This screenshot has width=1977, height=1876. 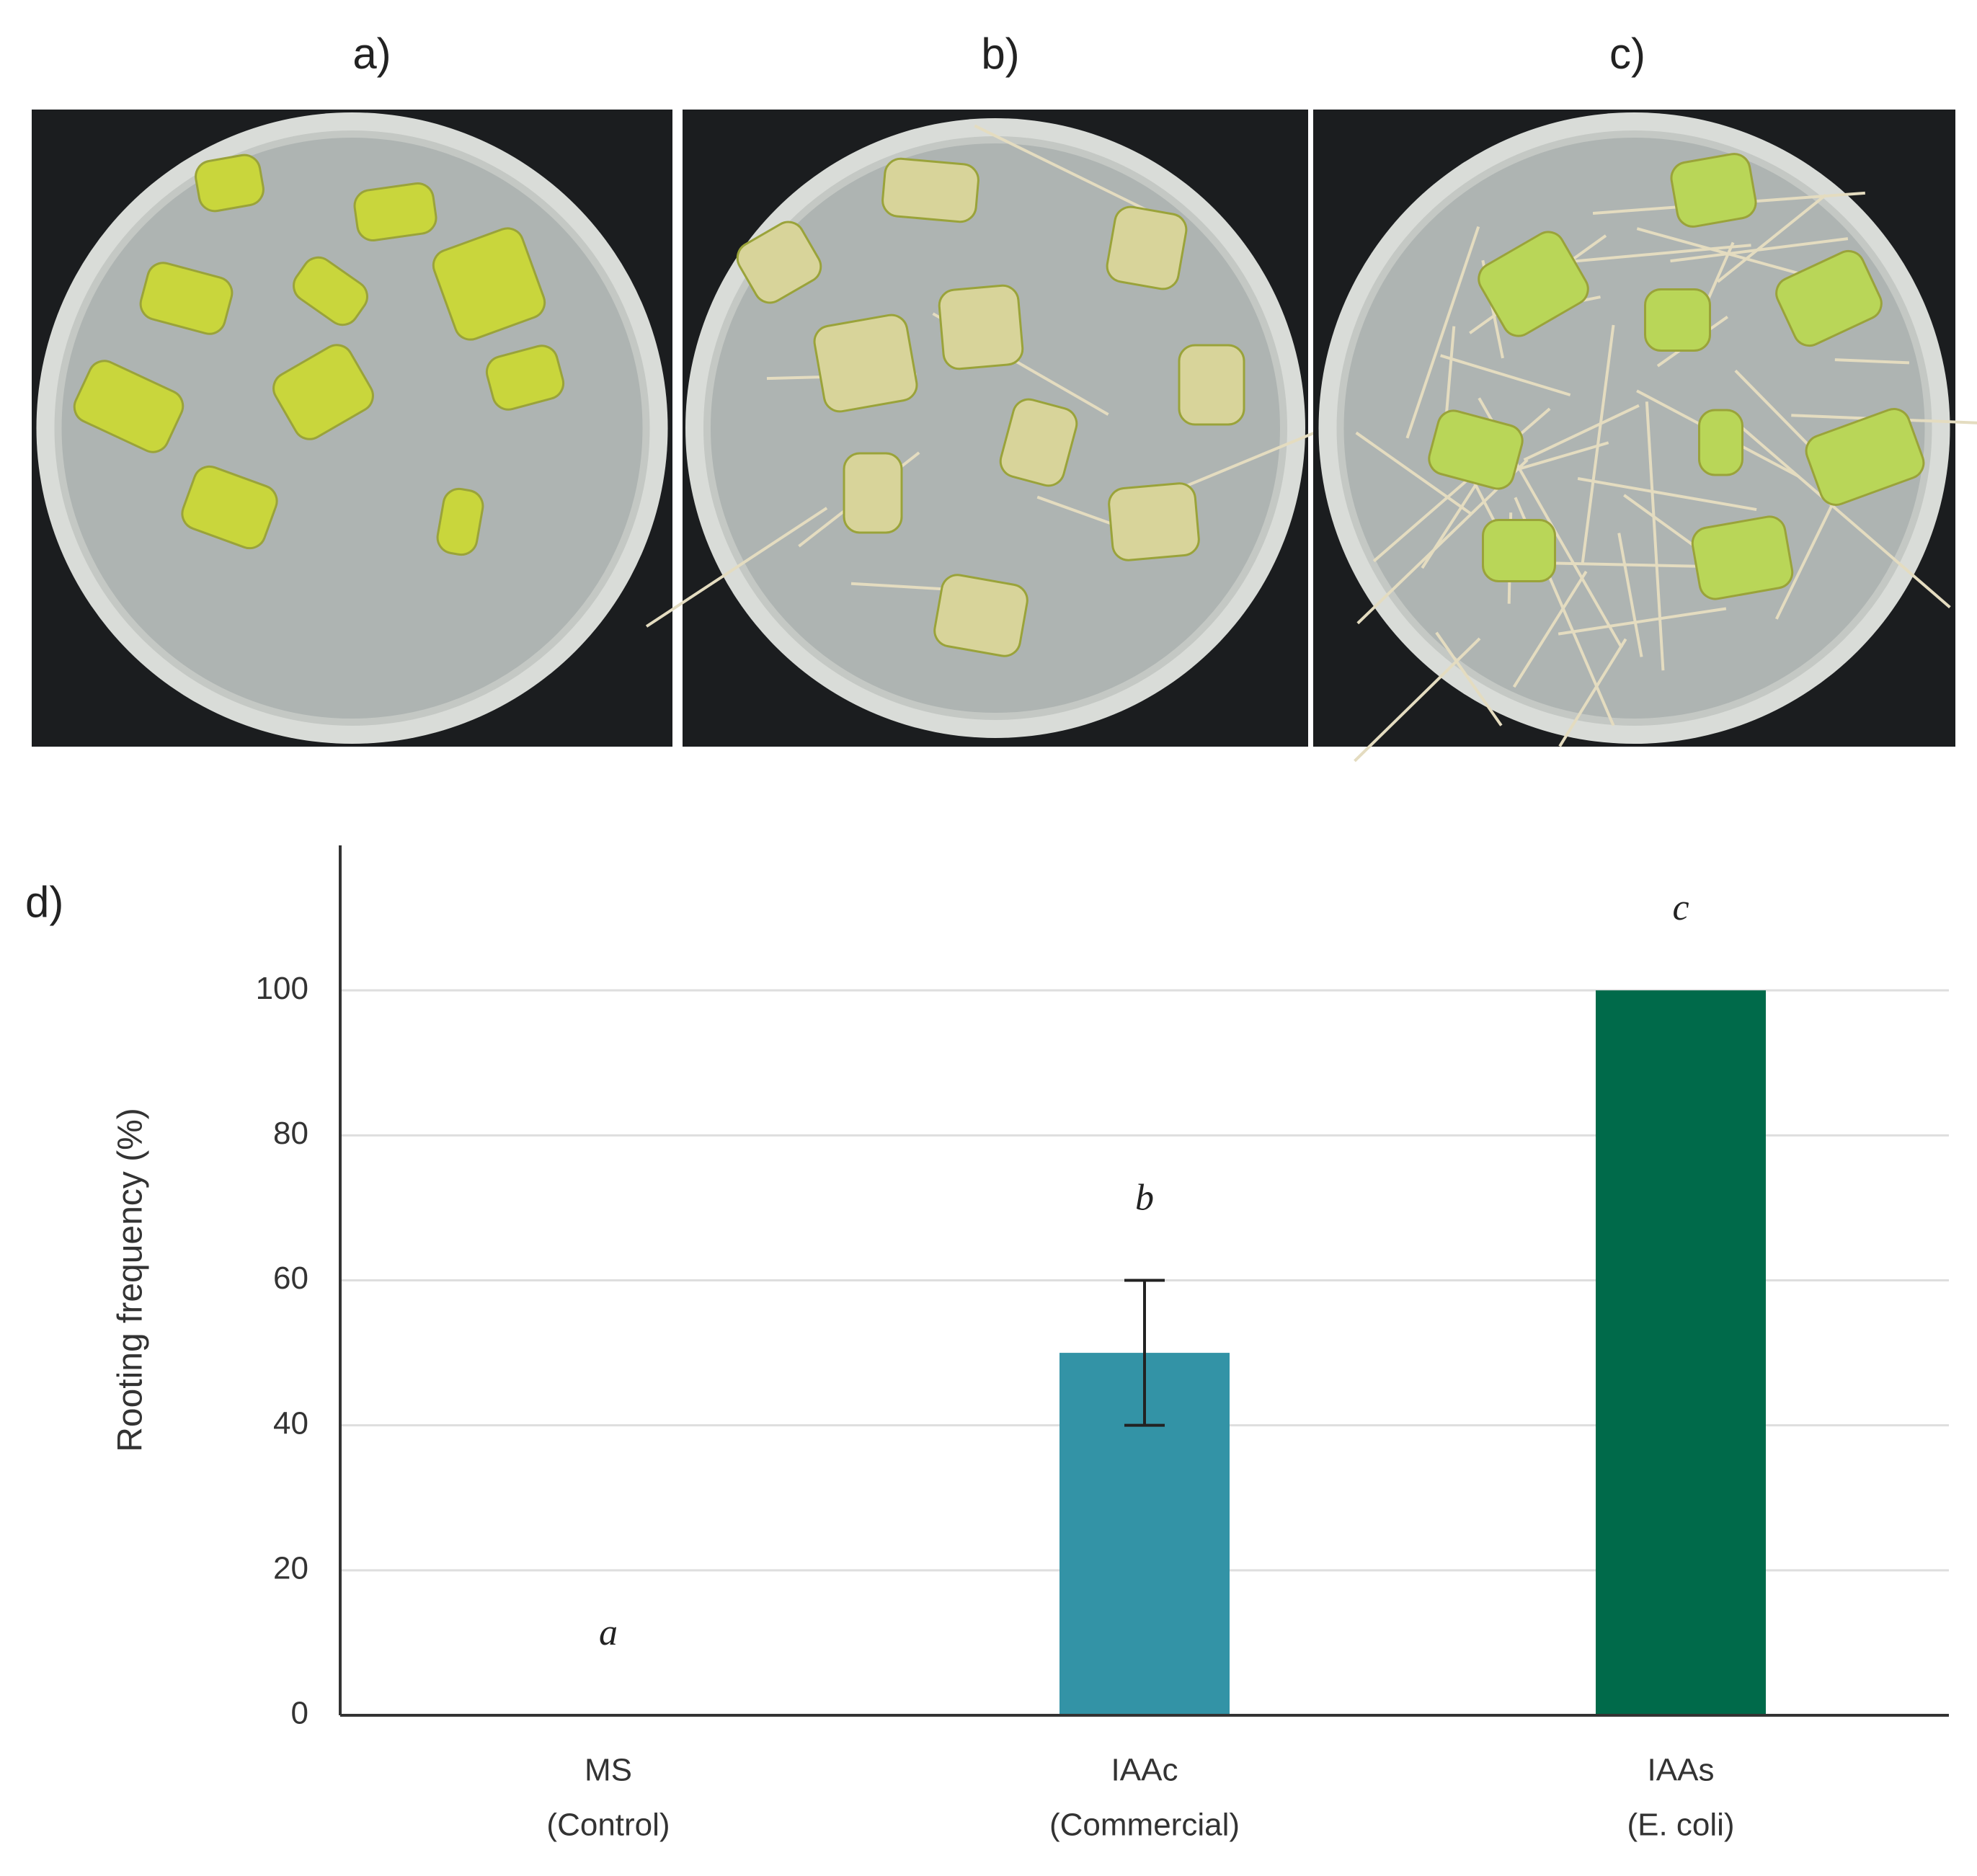 What do you see at coordinates (608, 1770) in the screenshot?
I see `x-tick-label: MS` at bounding box center [608, 1770].